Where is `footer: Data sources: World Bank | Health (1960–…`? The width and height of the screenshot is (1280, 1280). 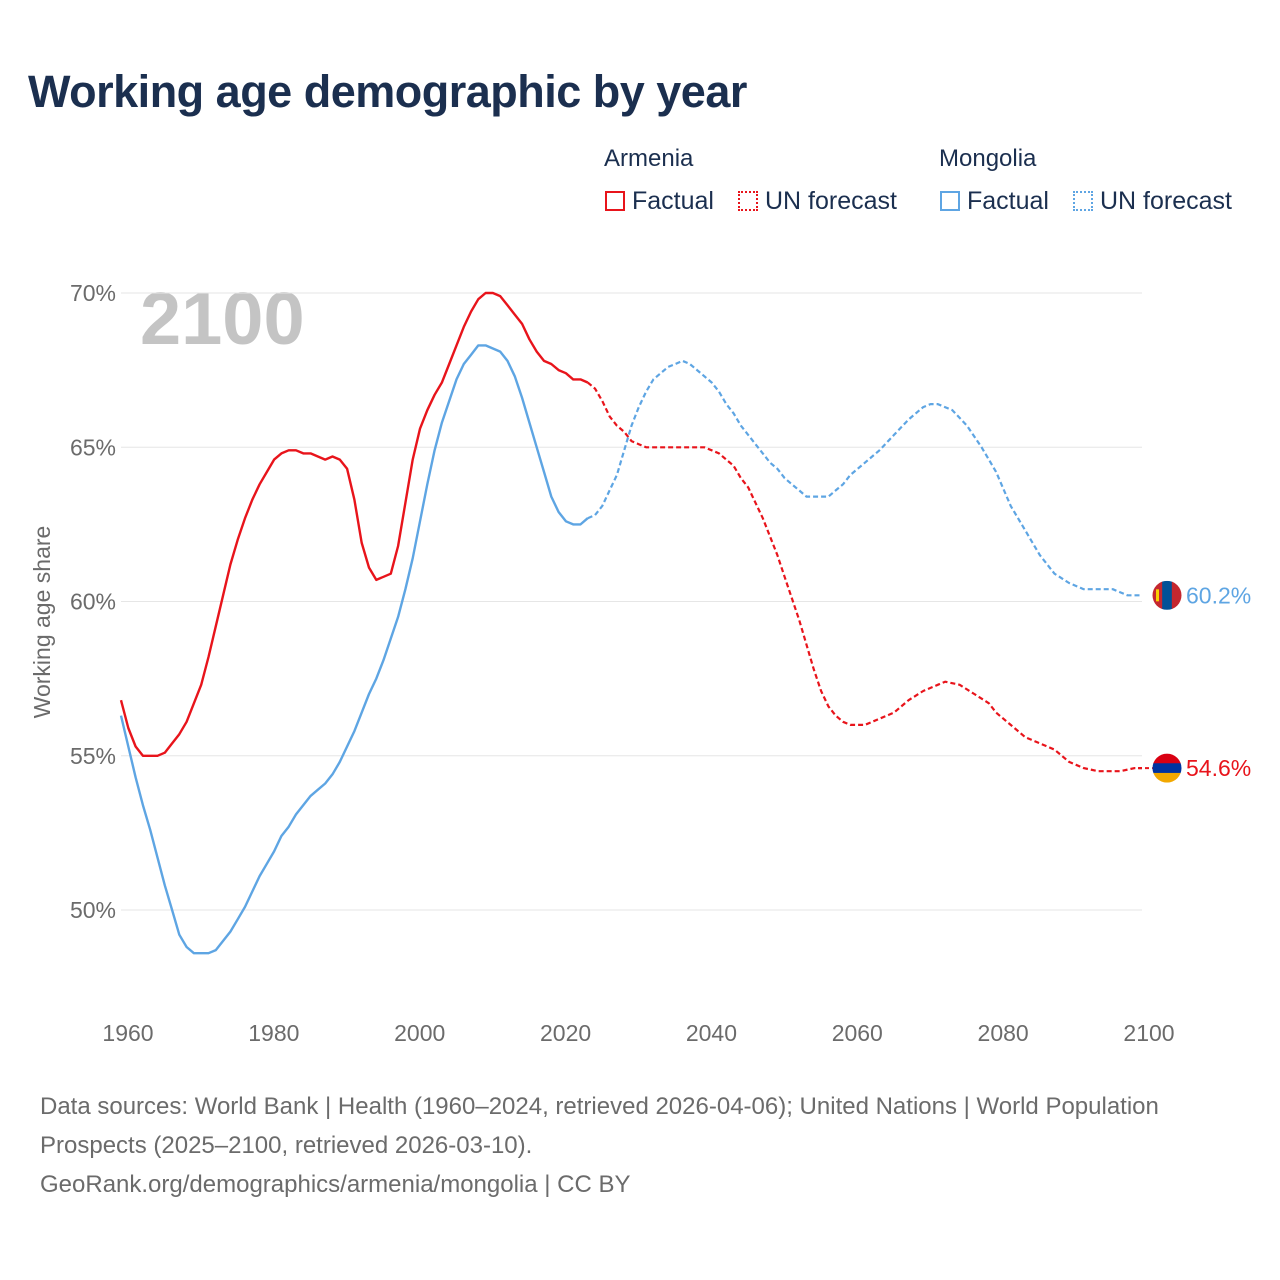
footer: Data sources: World Bank | Health (1960–… is located at coordinates (630, 1145).